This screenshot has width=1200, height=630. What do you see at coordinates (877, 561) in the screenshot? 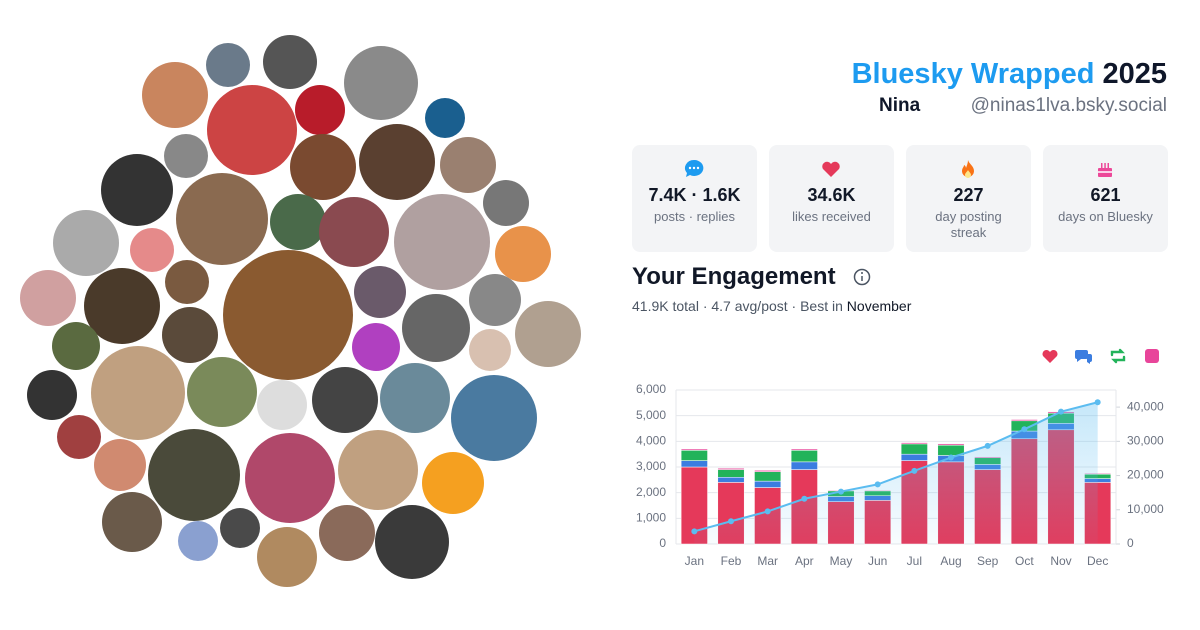
I see `x-tick-label: Jun` at bounding box center [877, 561].